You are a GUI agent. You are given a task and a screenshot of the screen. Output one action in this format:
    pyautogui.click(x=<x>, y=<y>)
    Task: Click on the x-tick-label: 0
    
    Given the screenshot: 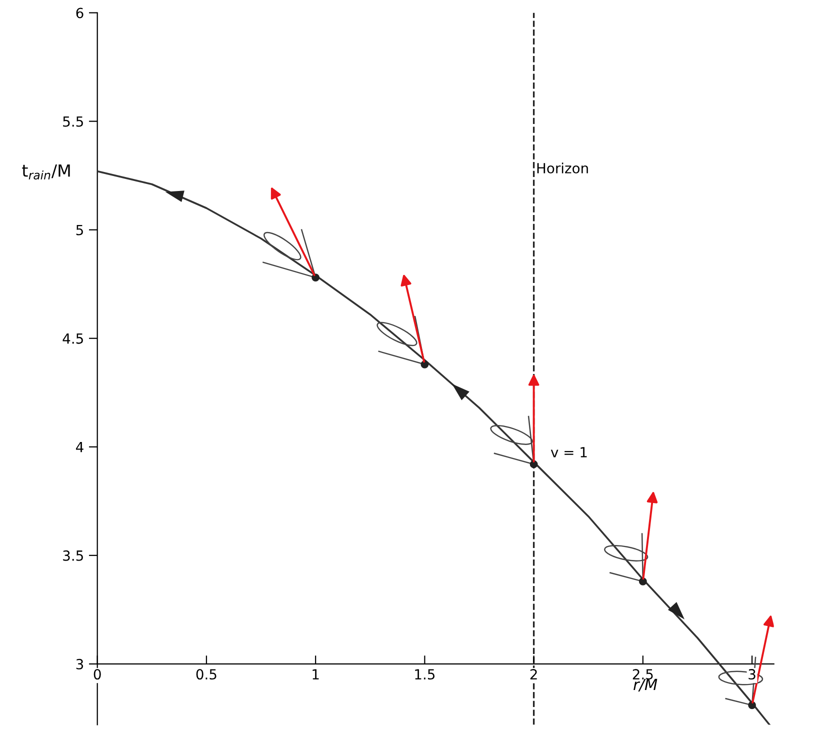 What is the action you would take?
    pyautogui.click(x=97, y=674)
    